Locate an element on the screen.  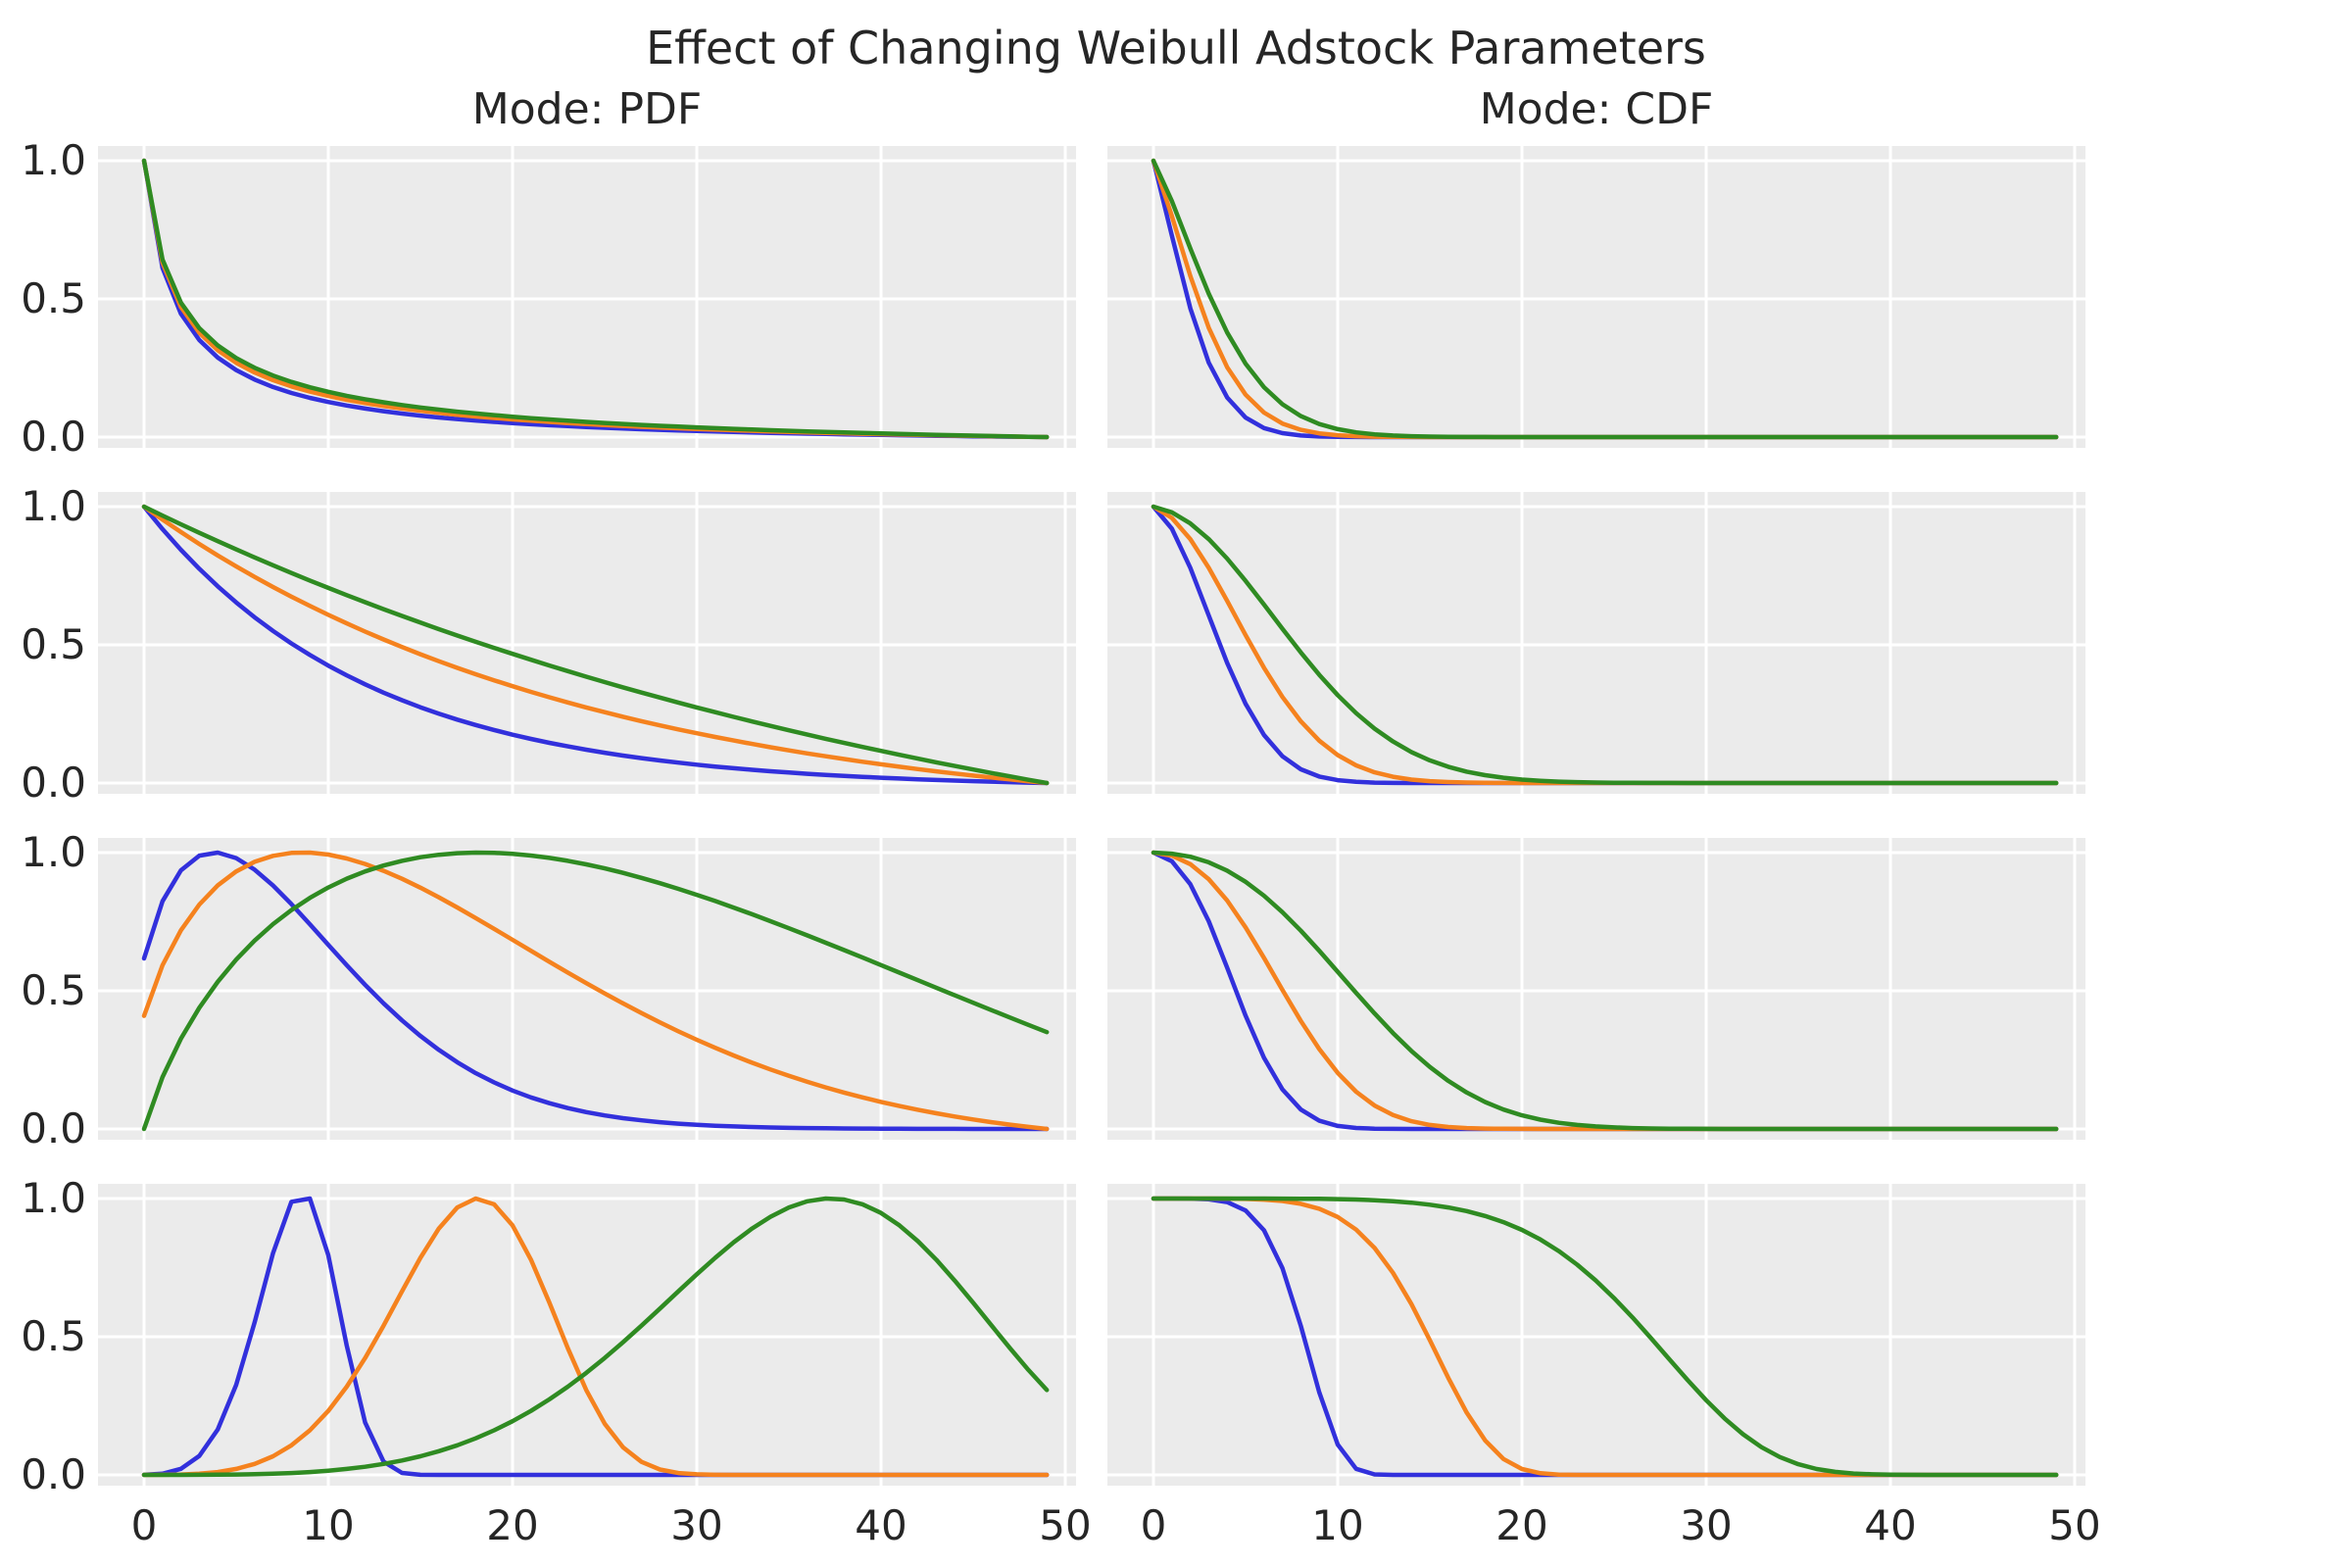
curve-orange-shape1.5-scale20-pdf is located at coordinates (595, 991).